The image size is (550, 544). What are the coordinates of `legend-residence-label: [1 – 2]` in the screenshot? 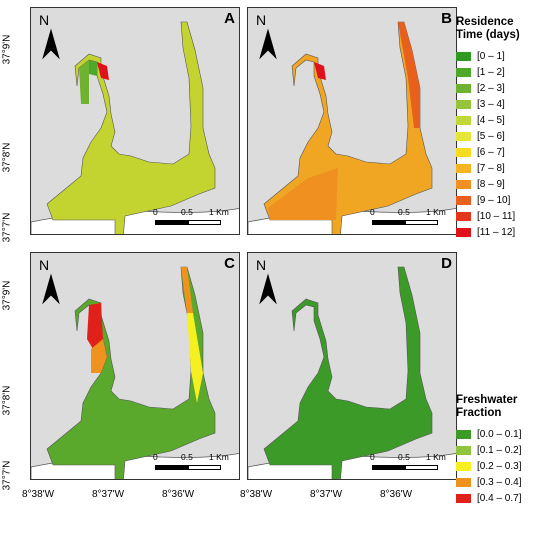 It's located at (491, 72).